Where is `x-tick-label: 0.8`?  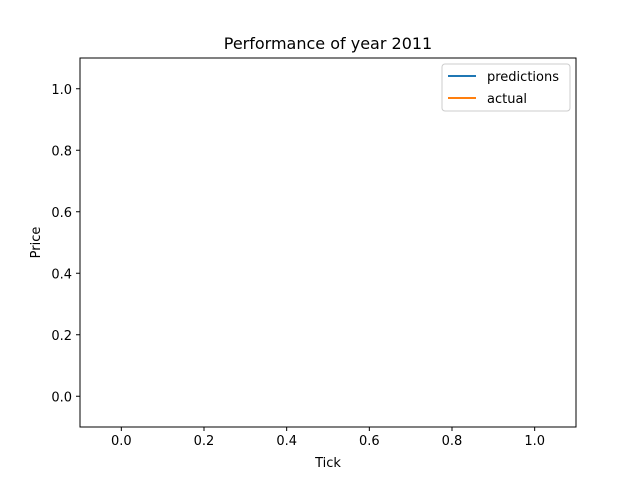 x-tick-label: 0.8 is located at coordinates (452, 441).